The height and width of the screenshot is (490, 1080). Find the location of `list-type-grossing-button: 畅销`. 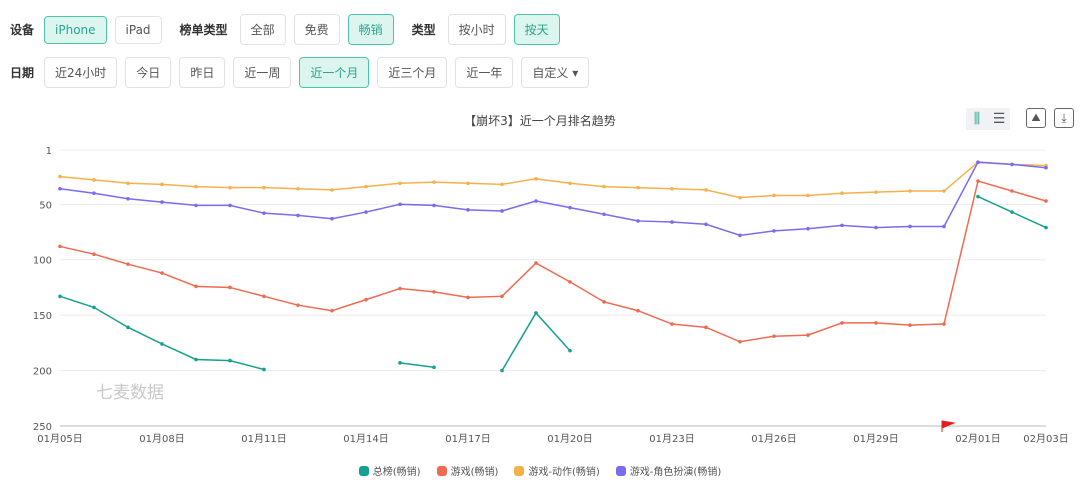

list-type-grossing-button: 畅销 is located at coordinates (370, 29).